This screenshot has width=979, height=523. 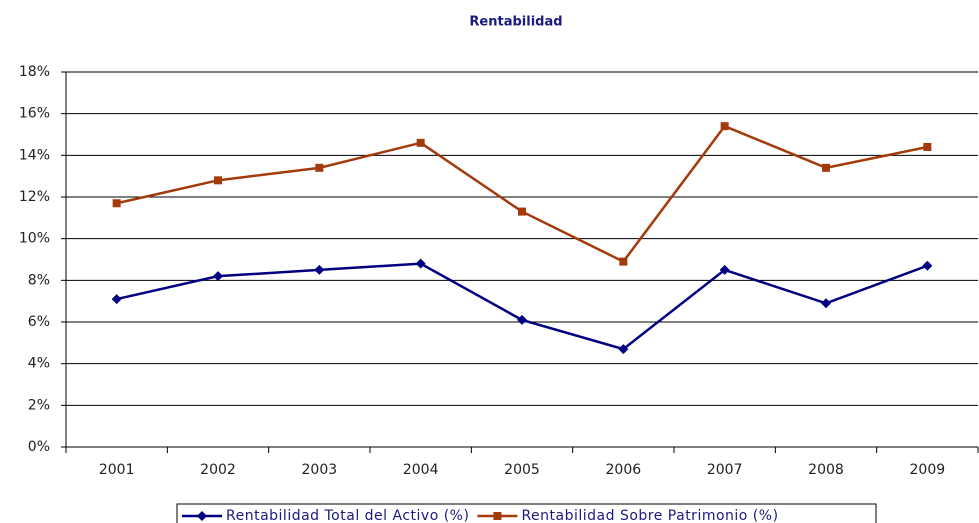 What do you see at coordinates (39, 322) in the screenshot?
I see `y-tick-label: 6%` at bounding box center [39, 322].